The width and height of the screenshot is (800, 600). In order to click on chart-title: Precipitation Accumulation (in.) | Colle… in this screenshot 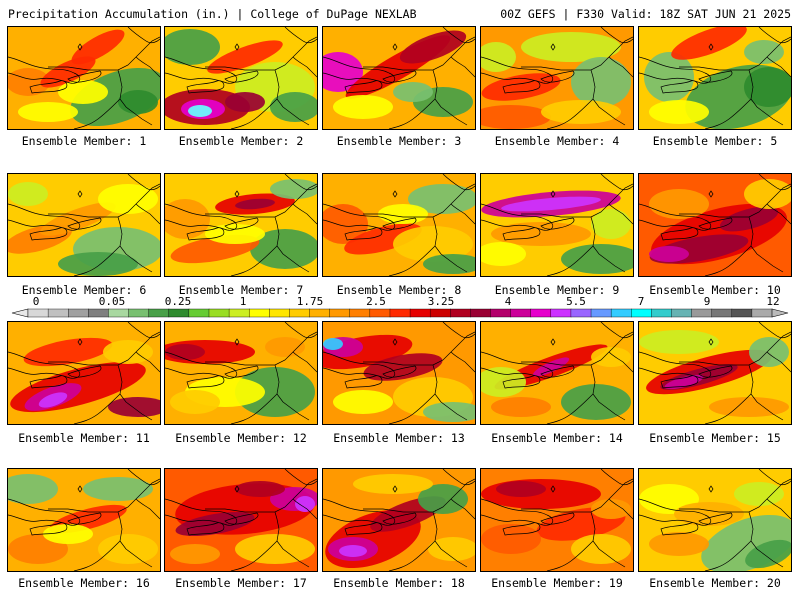, I will do `click(212, 14)`.